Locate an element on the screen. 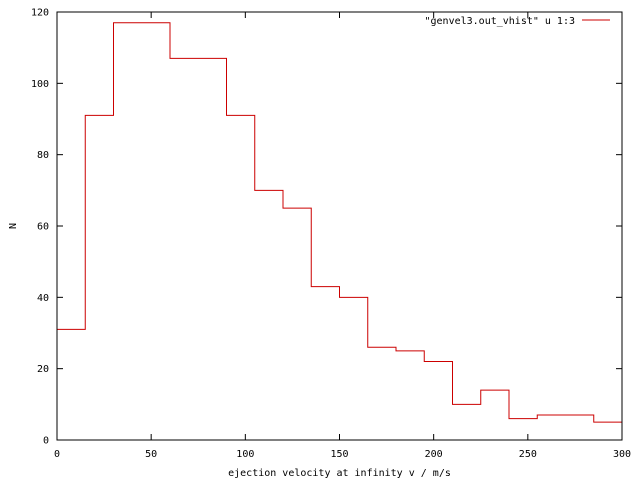 The height and width of the screenshot is (480, 640). x-tick-label: 100 is located at coordinates (245, 454).